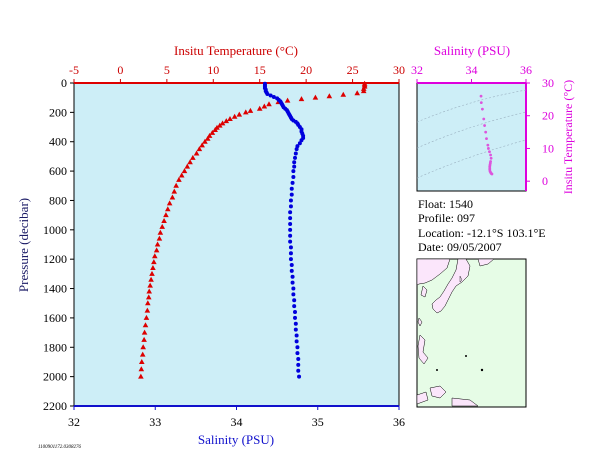 The height and width of the screenshot is (468, 590). Describe the element at coordinates (74, 422) in the screenshot. I see `salinity-tick-label: 32` at that location.